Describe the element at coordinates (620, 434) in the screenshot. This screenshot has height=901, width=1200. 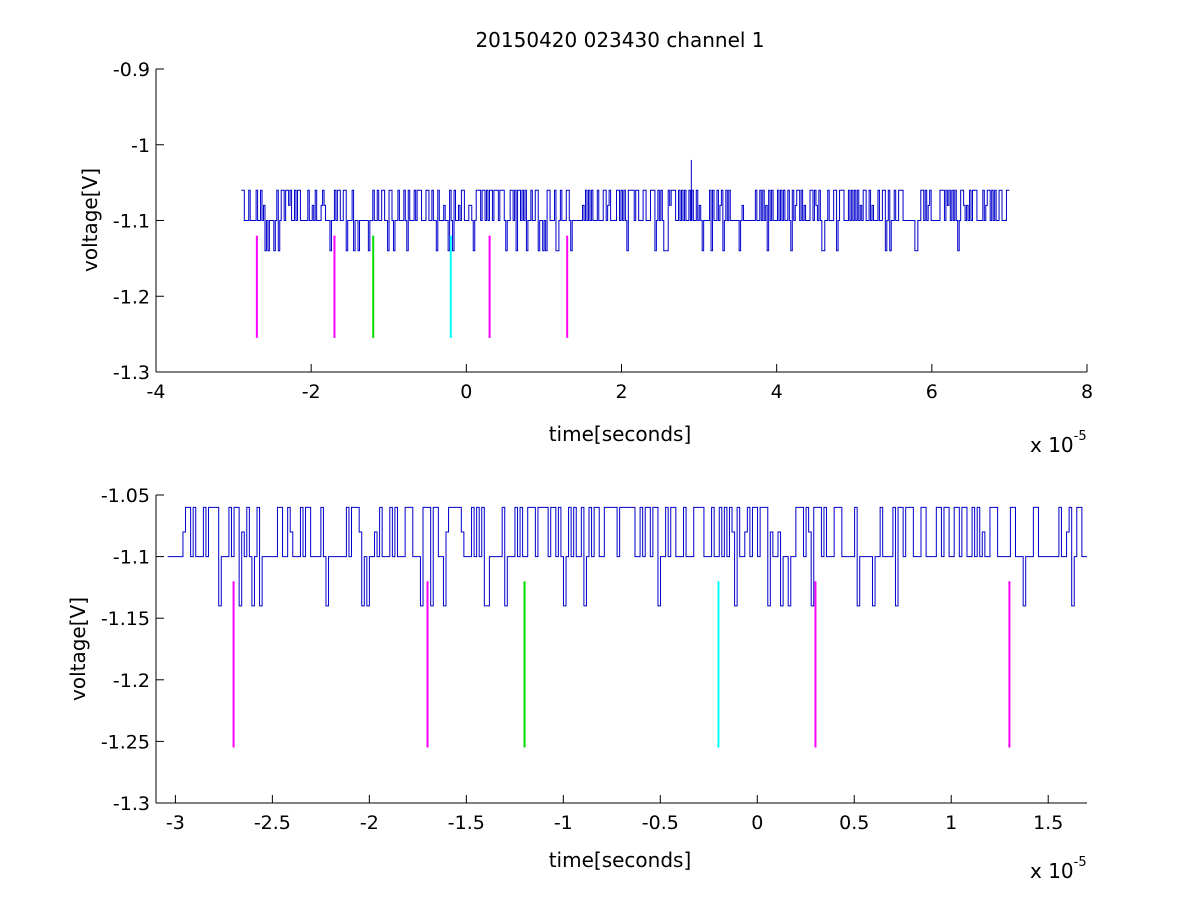
I see `top-x-axis-label: time[seconds]` at that location.